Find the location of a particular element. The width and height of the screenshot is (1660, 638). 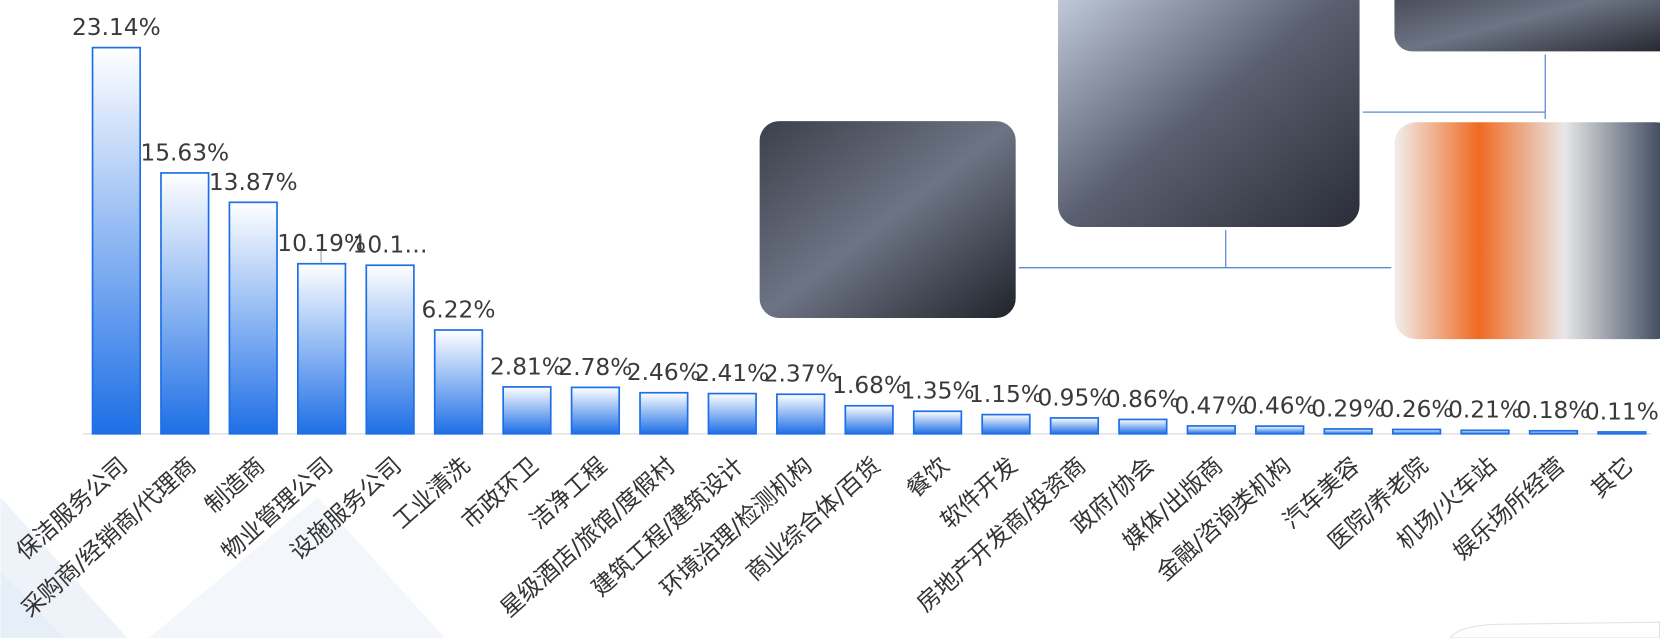

value-label: 0.21% is located at coordinates (1485, 410).